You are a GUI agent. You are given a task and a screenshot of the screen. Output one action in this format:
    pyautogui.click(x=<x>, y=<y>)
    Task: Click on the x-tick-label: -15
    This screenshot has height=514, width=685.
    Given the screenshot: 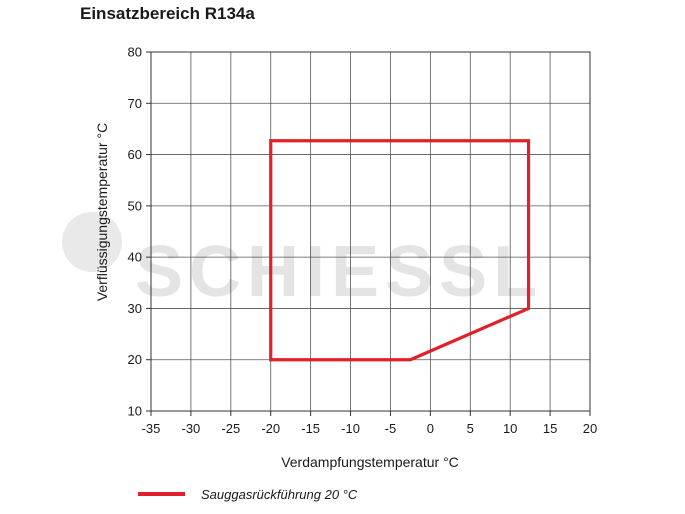 What is the action you would take?
    pyautogui.click(x=310, y=428)
    